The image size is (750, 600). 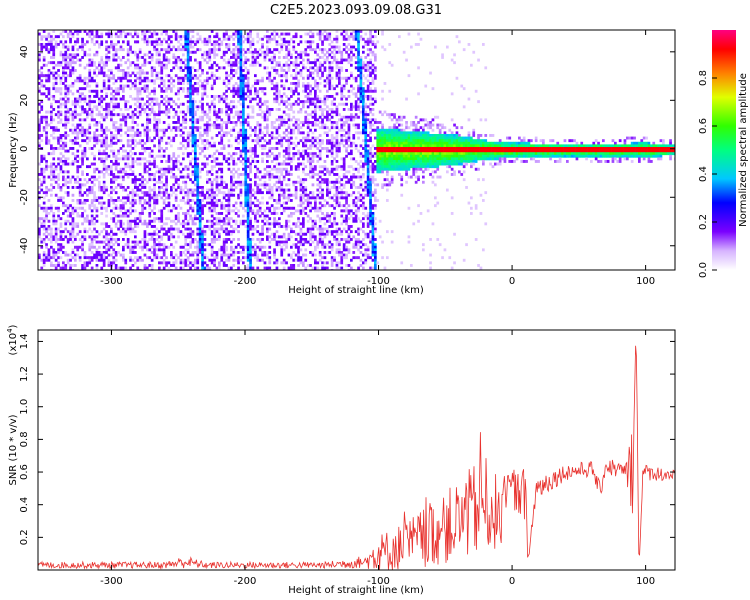 What do you see at coordinates (356, 10) in the screenshot?
I see `figure-title: C2E5.2023.093.09.08.G31` at bounding box center [356, 10].